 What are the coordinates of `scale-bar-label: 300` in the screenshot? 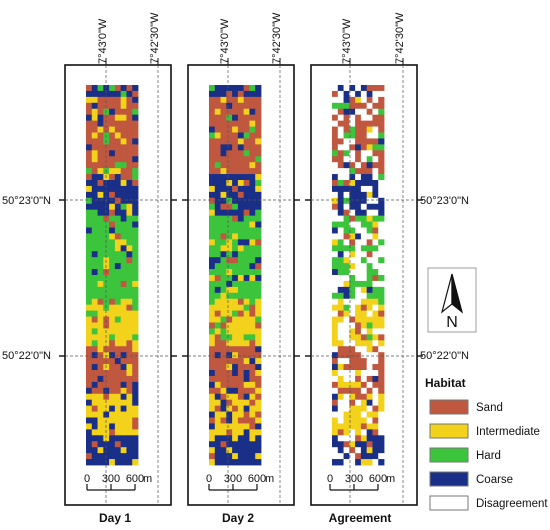 It's located at (111, 479).